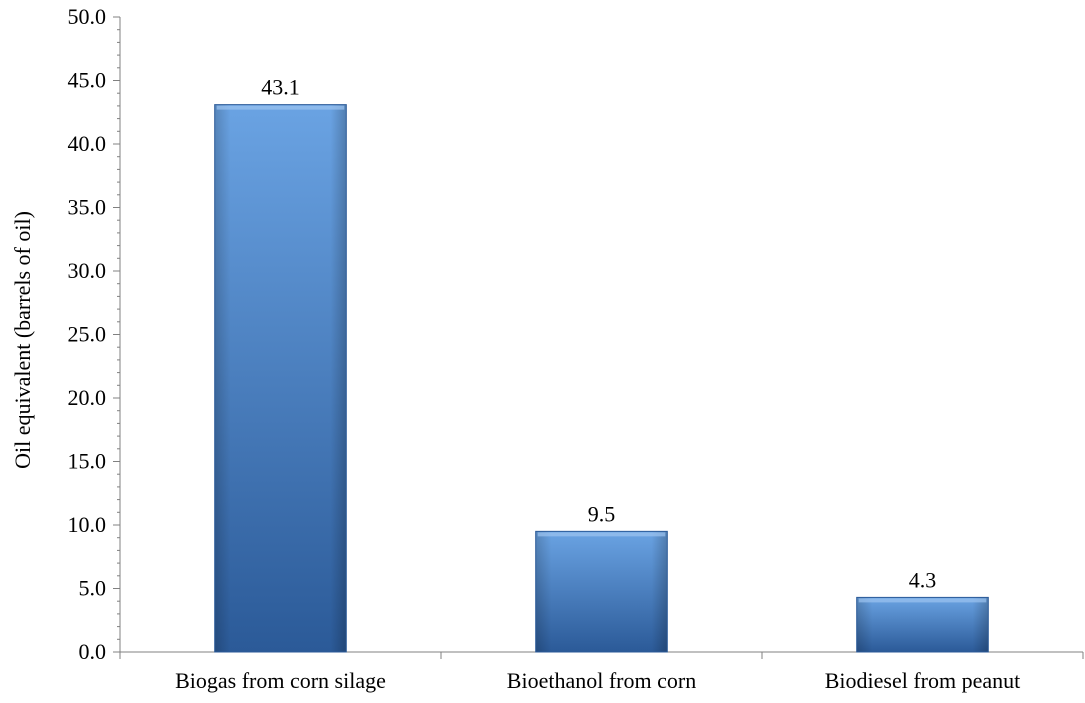 The height and width of the screenshot is (703, 1085). I want to click on y-tick-label: 5.0, so click(93, 588).